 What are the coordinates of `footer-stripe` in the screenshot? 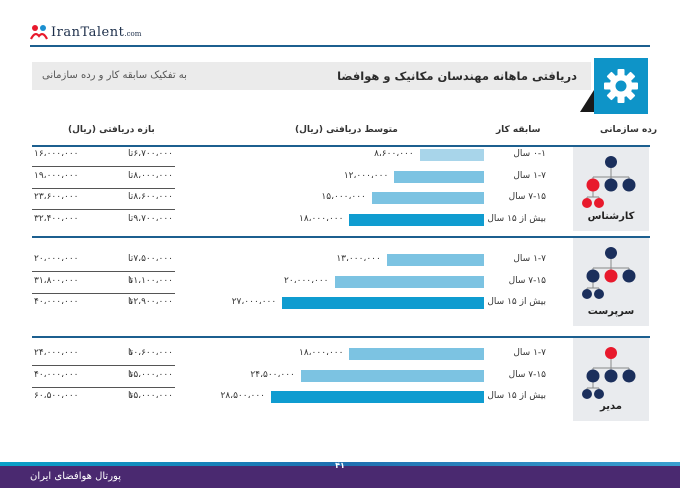 It's located at (340, 464).